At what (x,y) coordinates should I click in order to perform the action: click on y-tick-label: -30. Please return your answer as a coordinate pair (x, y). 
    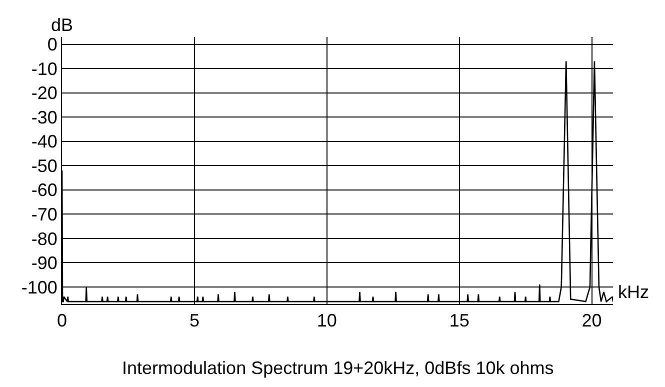
    Looking at the image, I should click on (44, 117).